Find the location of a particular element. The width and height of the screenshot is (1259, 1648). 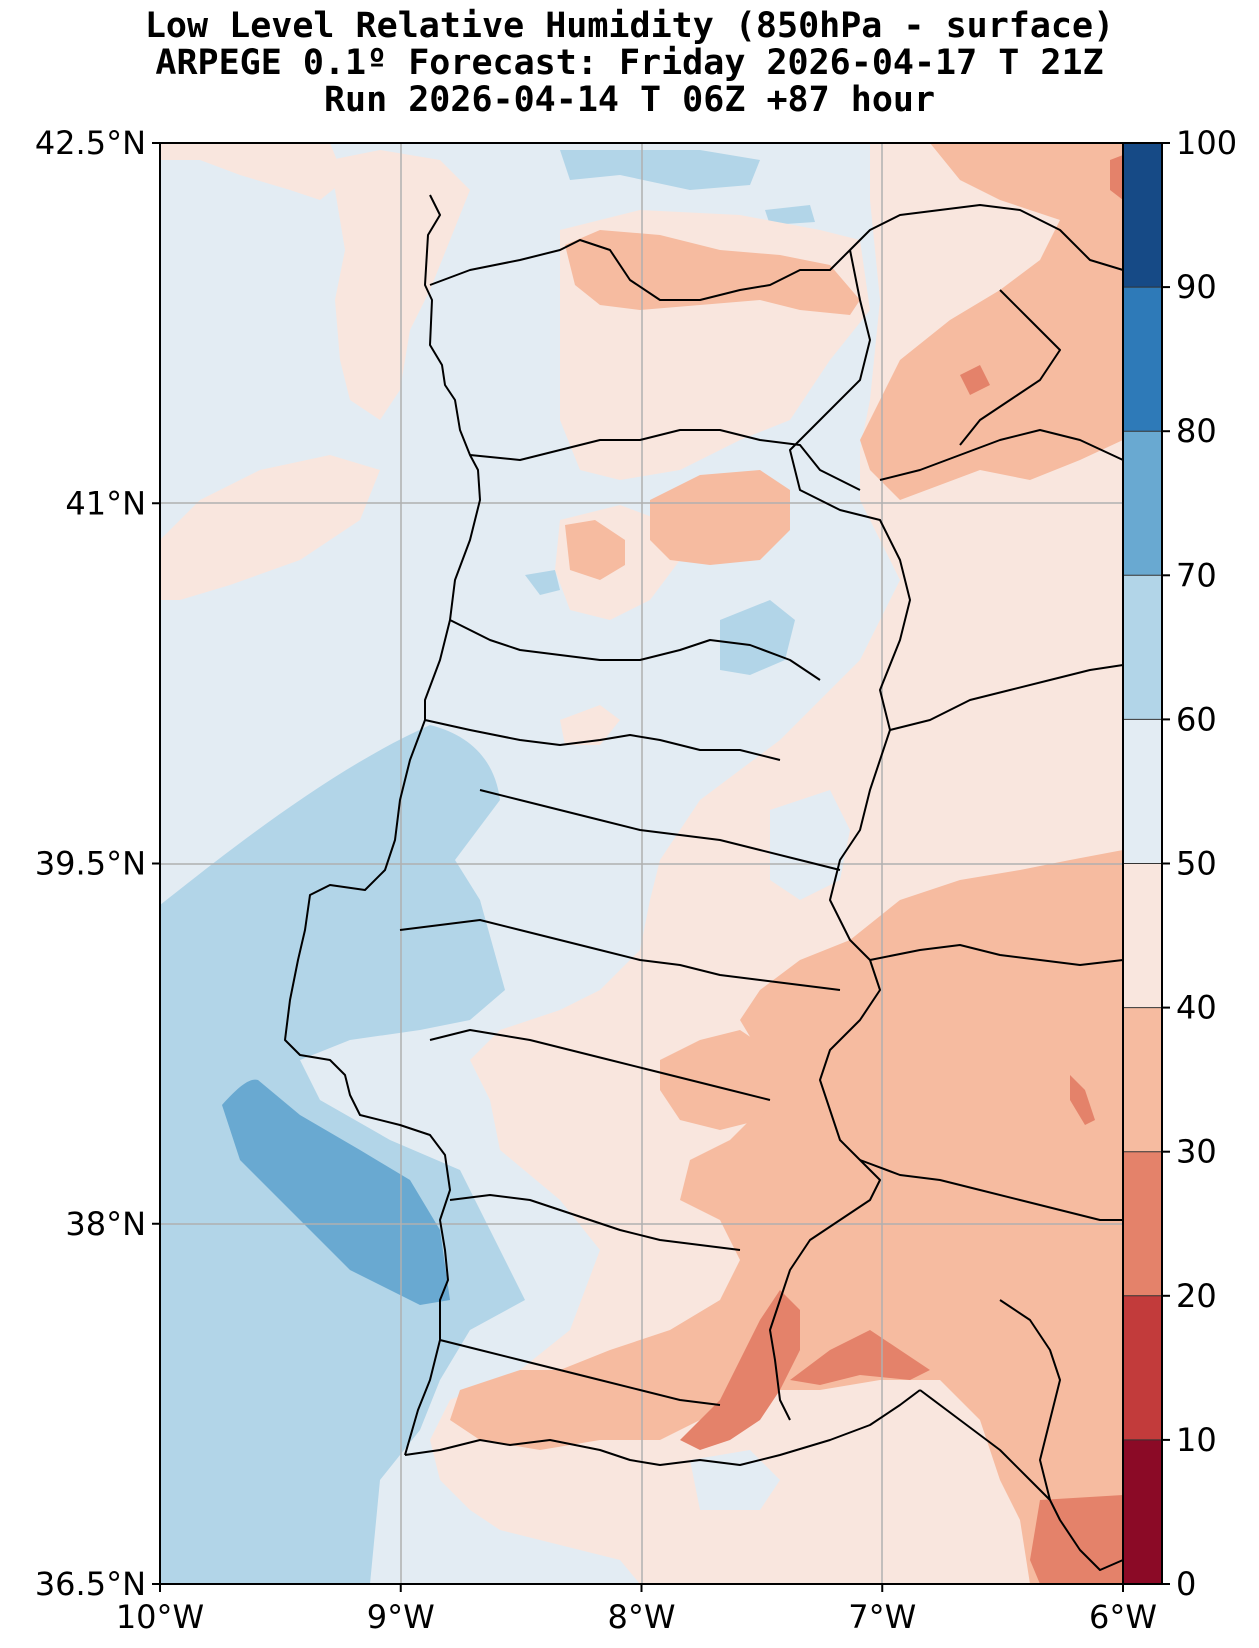

humidity-band-40-50-spot is located at coordinates (590, 725).